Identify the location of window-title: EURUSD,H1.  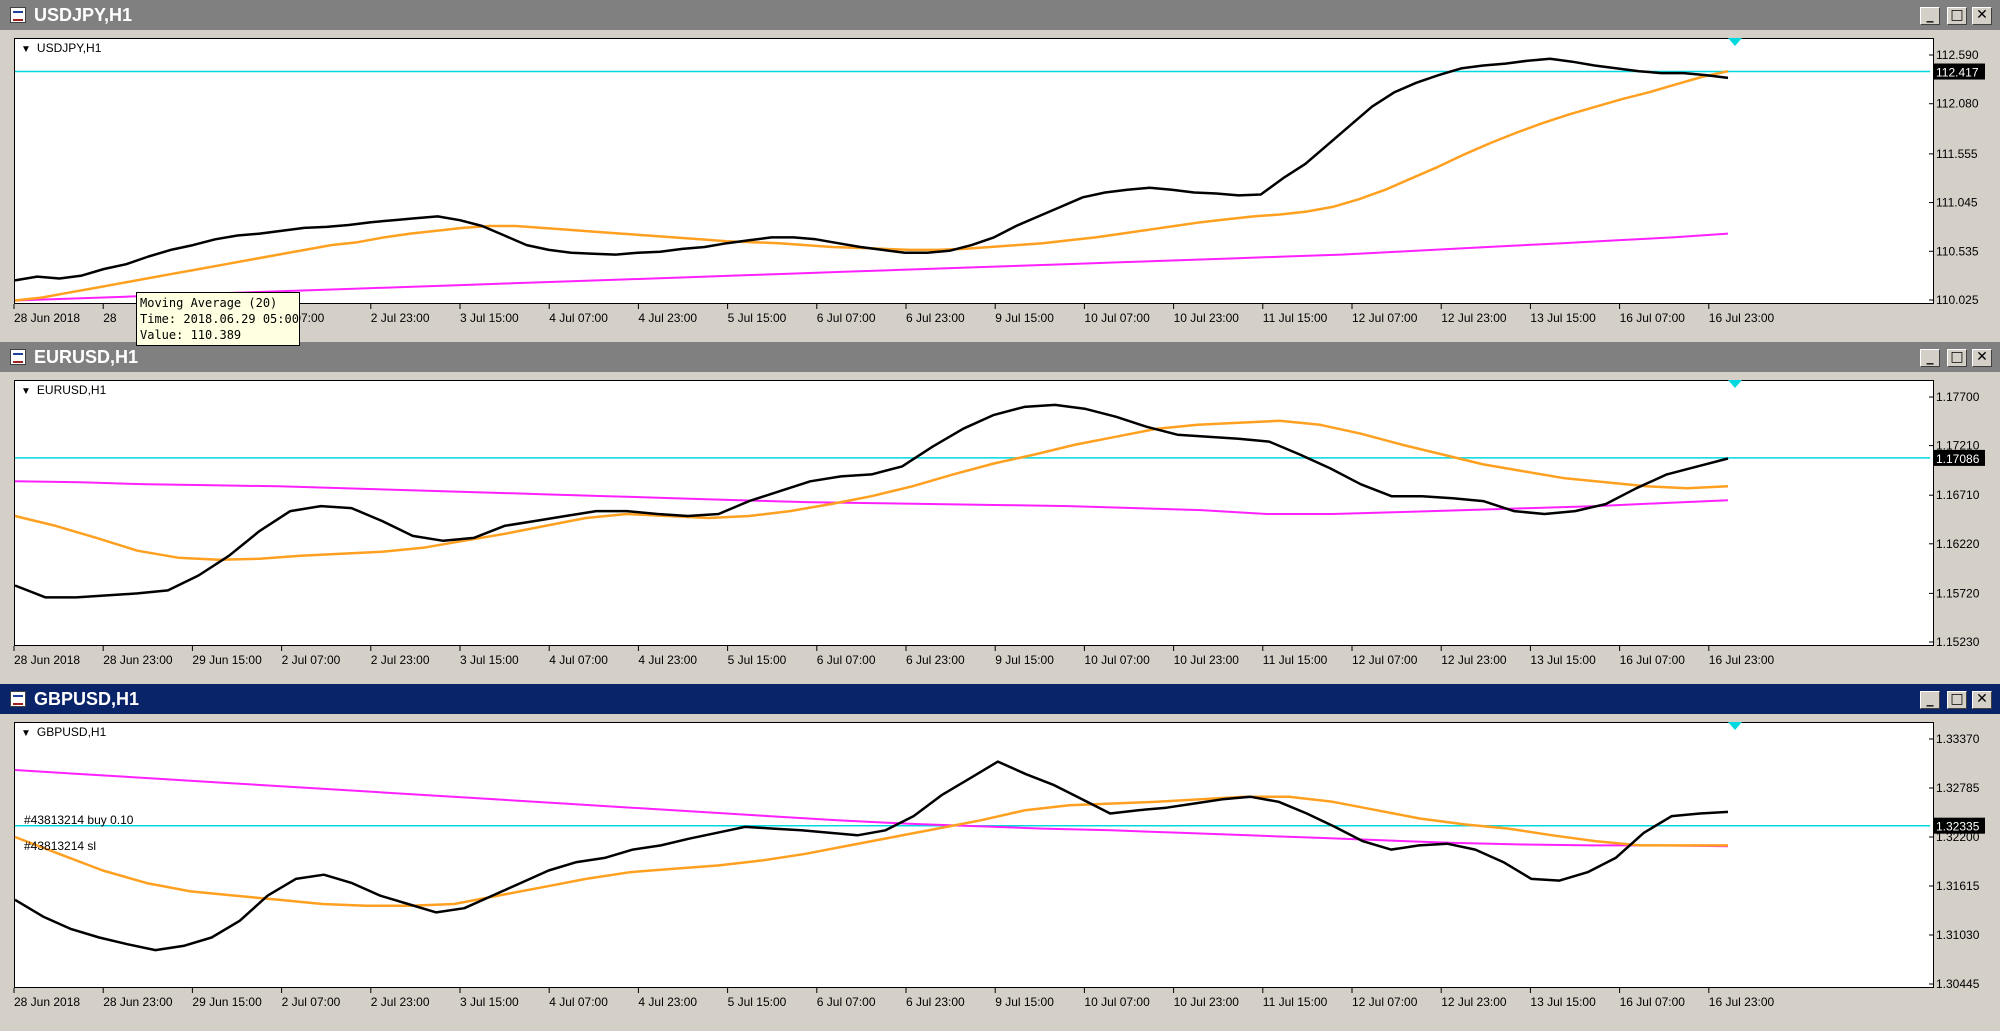
(86, 357).